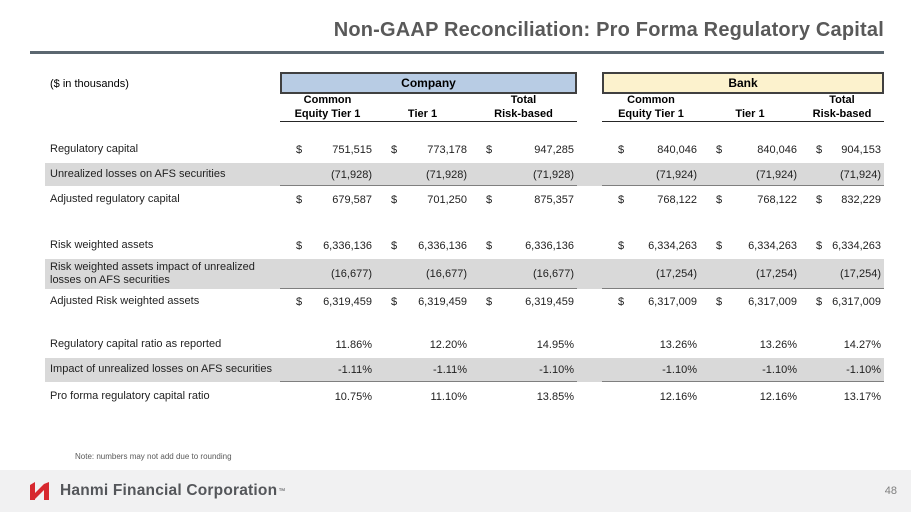 This screenshot has height=512, width=911. Describe the element at coordinates (89, 84) in the screenshot. I see `units-label: ($ in thousands)` at that location.